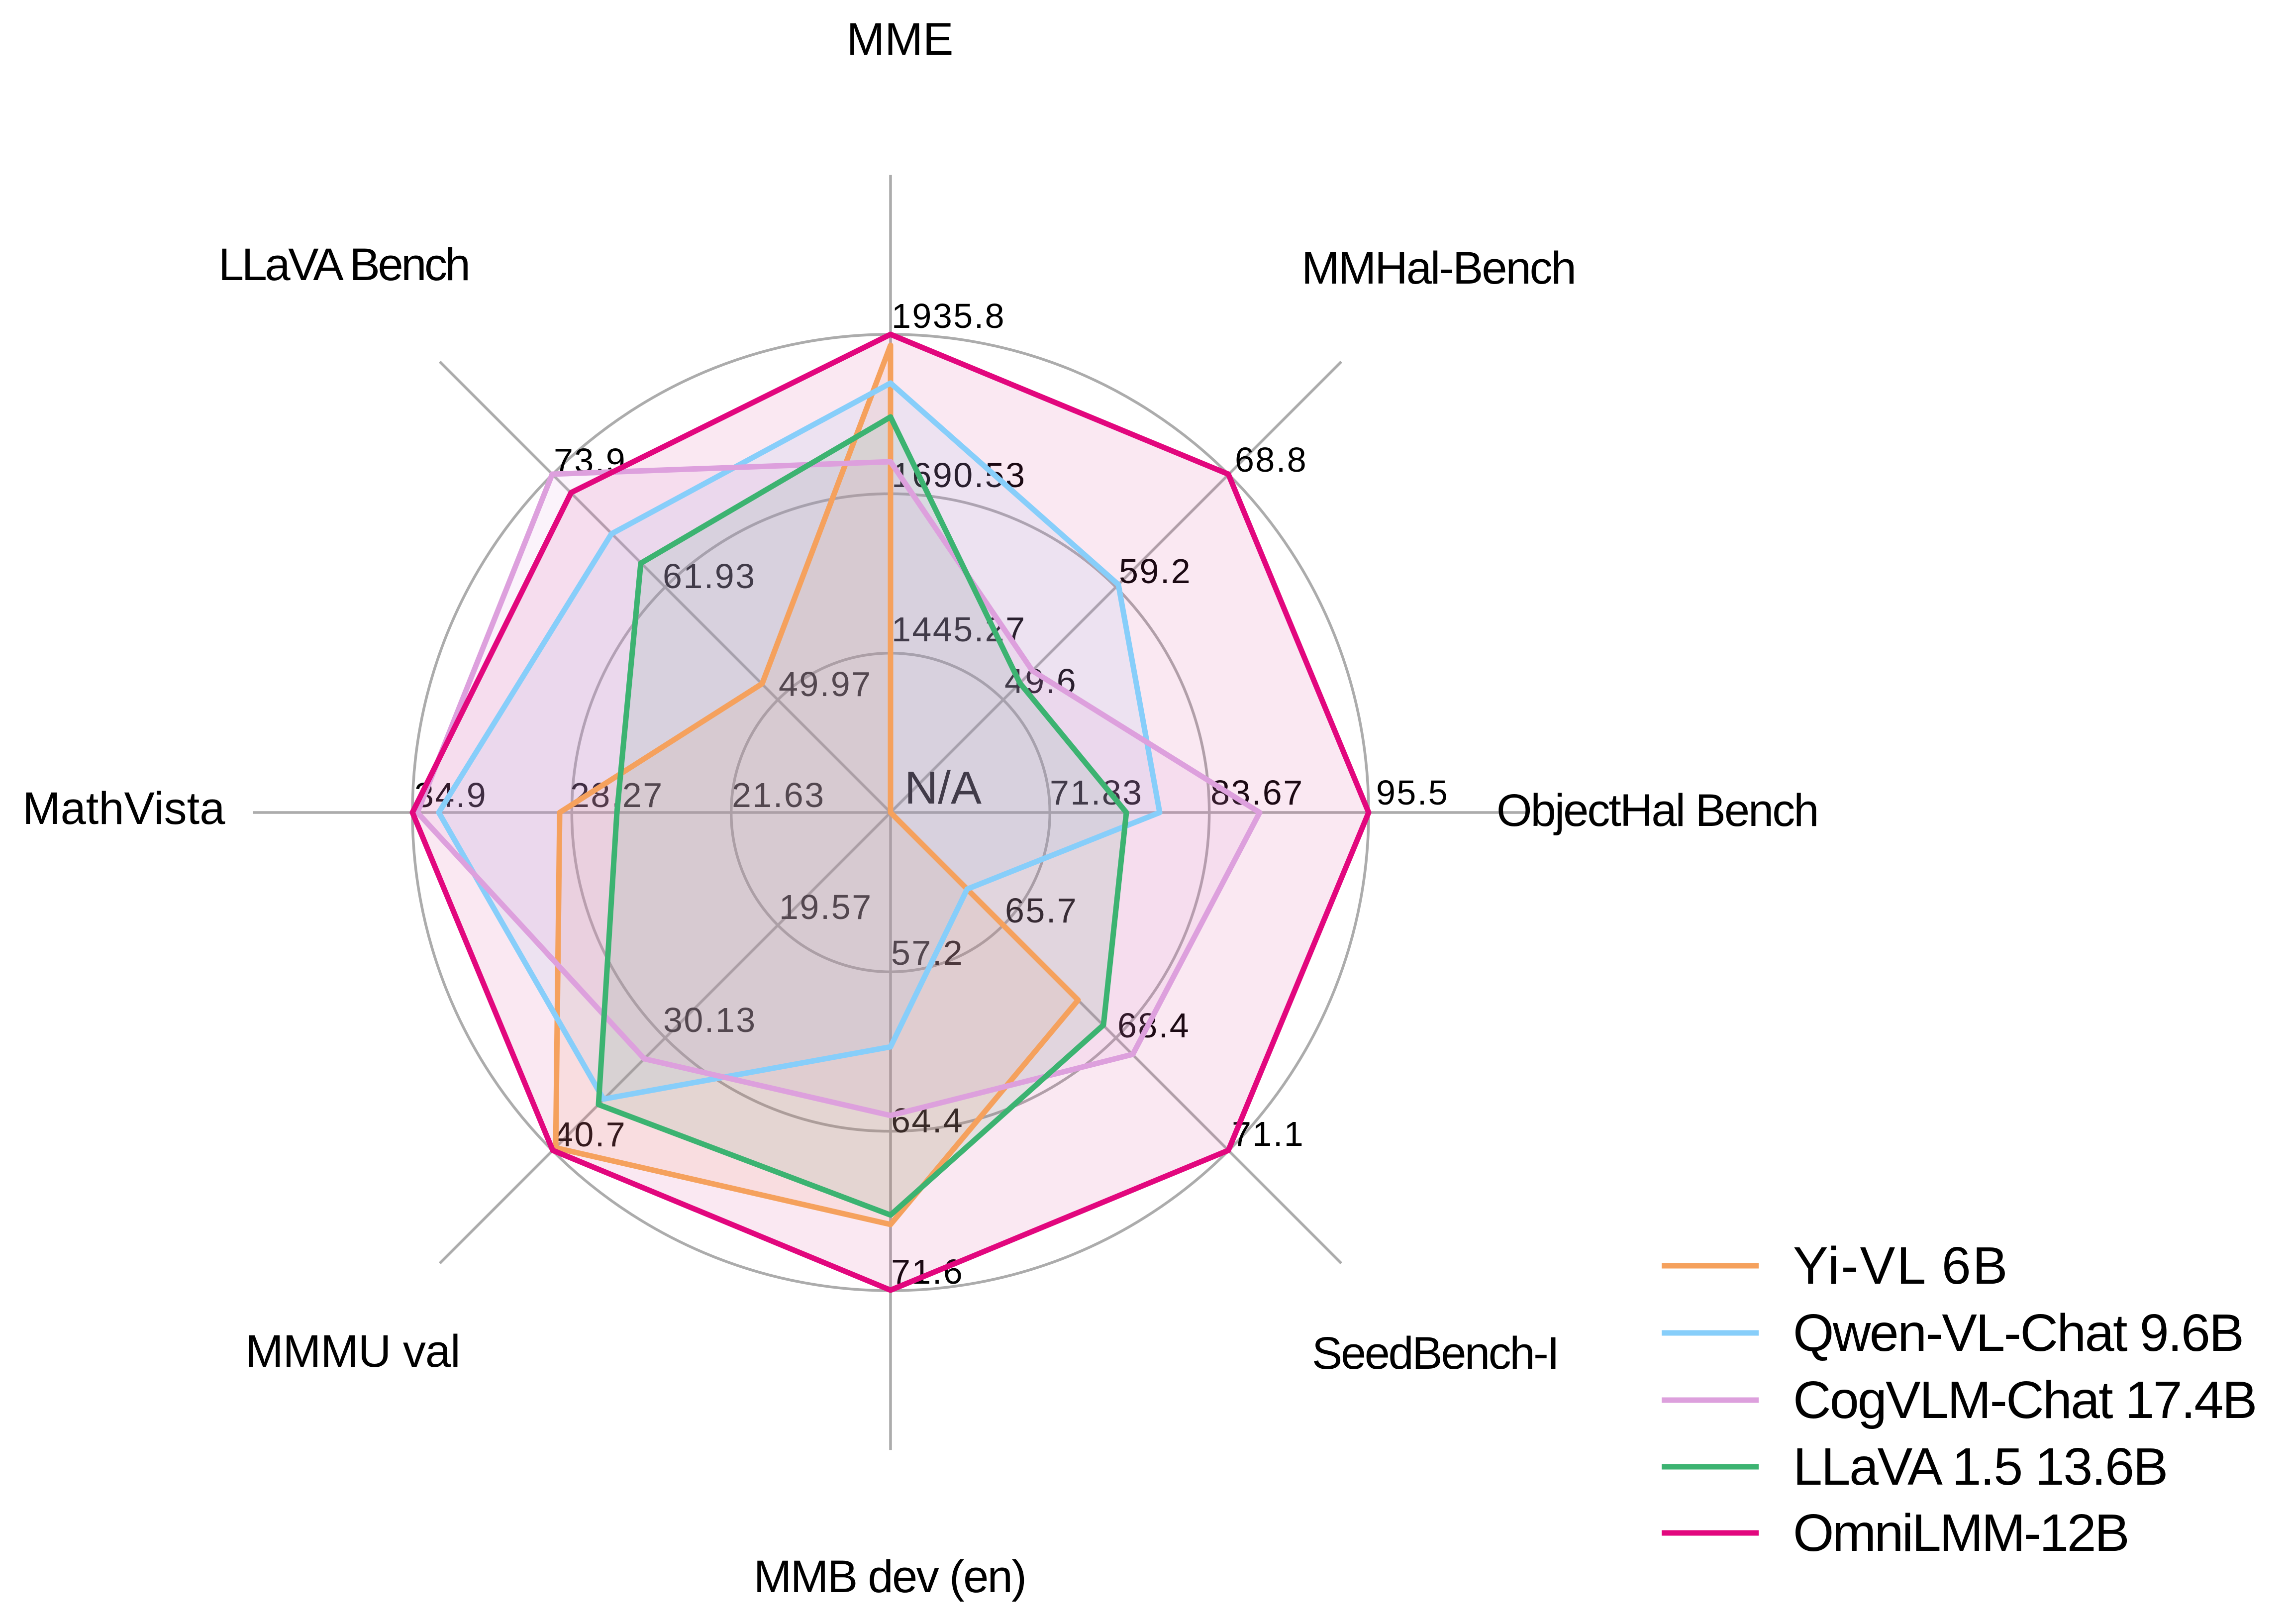 This screenshot has width=2292, height=1624. Describe the element at coordinates (709, 576) in the screenshot. I see `svg-text: 61.93` at that location.